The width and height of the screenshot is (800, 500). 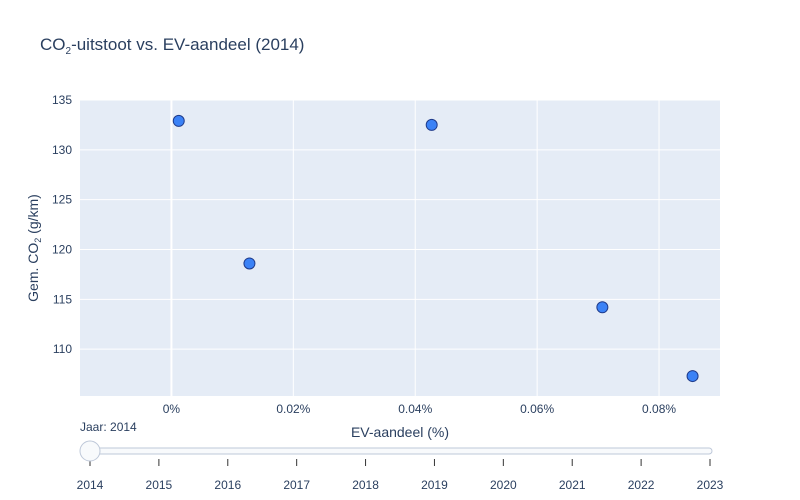 I want to click on slider-step-label: 2017, so click(x=296, y=485).